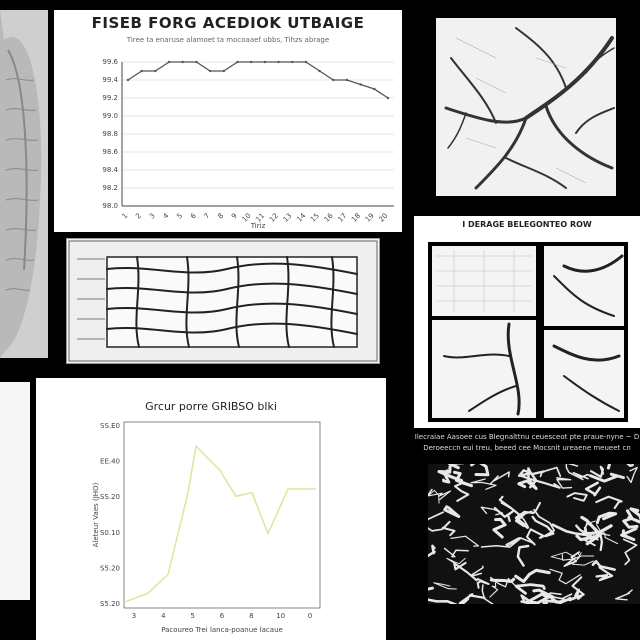 This screenshot has height=640, width=640. What do you see at coordinates (110, 152) in the screenshot?
I see `y-tick-label: 98.6` at bounding box center [110, 152].